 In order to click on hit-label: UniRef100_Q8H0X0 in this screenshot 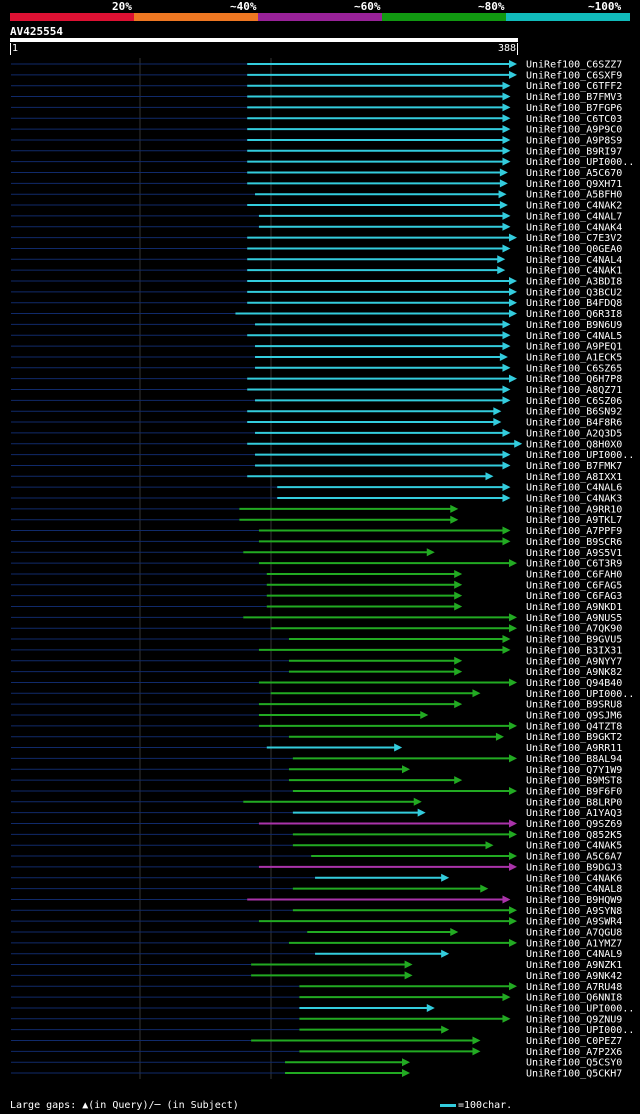, I will do `click(574, 444)`.